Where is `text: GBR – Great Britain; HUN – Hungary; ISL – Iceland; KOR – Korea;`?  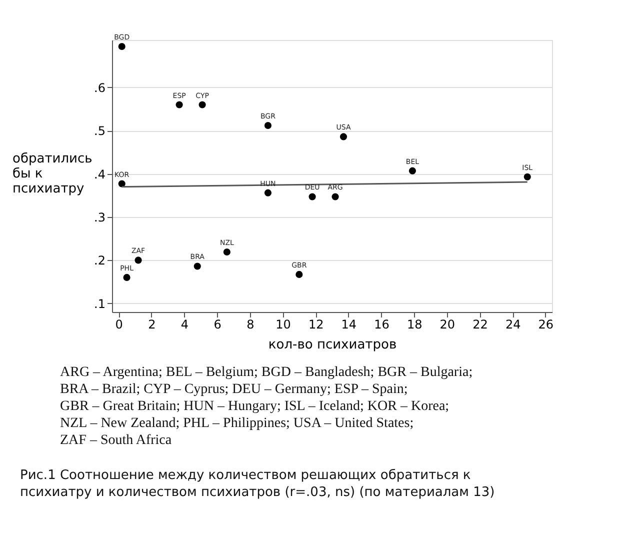 text: GBR – Great Britain; HUN – Hungary; ISL – Iceland; KOR – Korea; is located at coordinates (255, 406).